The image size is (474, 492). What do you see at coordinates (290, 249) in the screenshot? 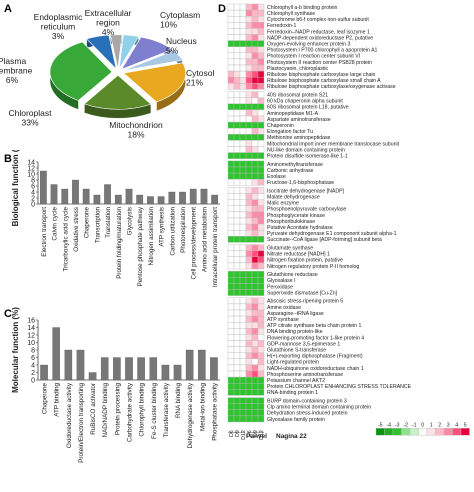
I see `heatmap-row-label: Glutamate synthase` at bounding box center [290, 249].